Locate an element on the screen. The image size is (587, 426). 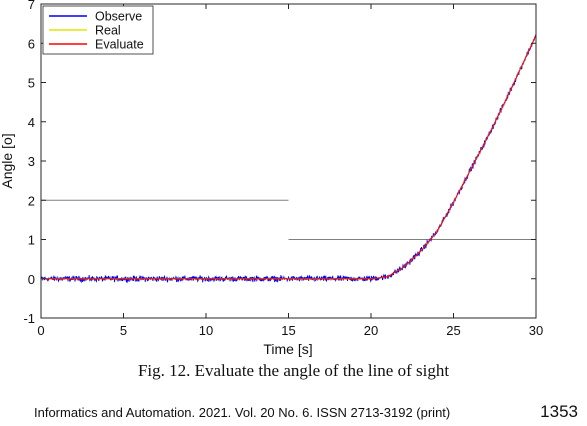
page-number: 1353 is located at coordinates (559, 411).